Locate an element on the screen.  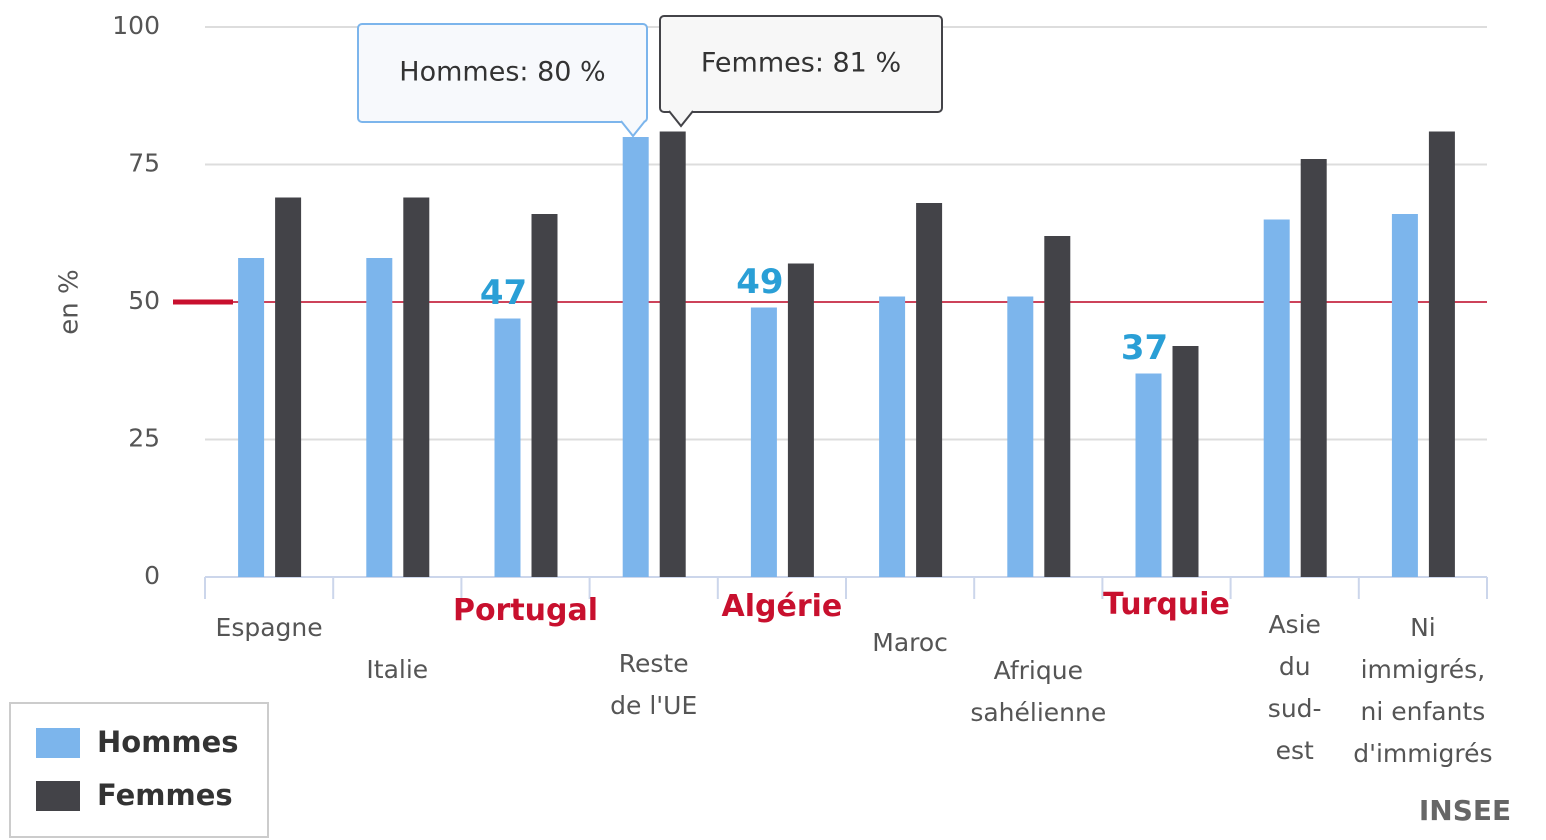
x-tick-label: Turquie is located at coordinates (1166, 604).